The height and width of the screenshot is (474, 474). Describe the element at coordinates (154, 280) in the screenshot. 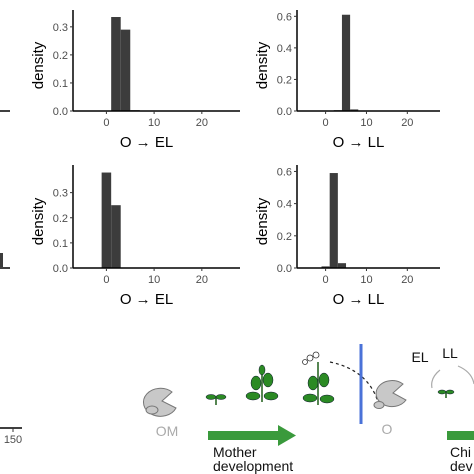

I see `chart-2-xtick-label-1: 10` at that location.